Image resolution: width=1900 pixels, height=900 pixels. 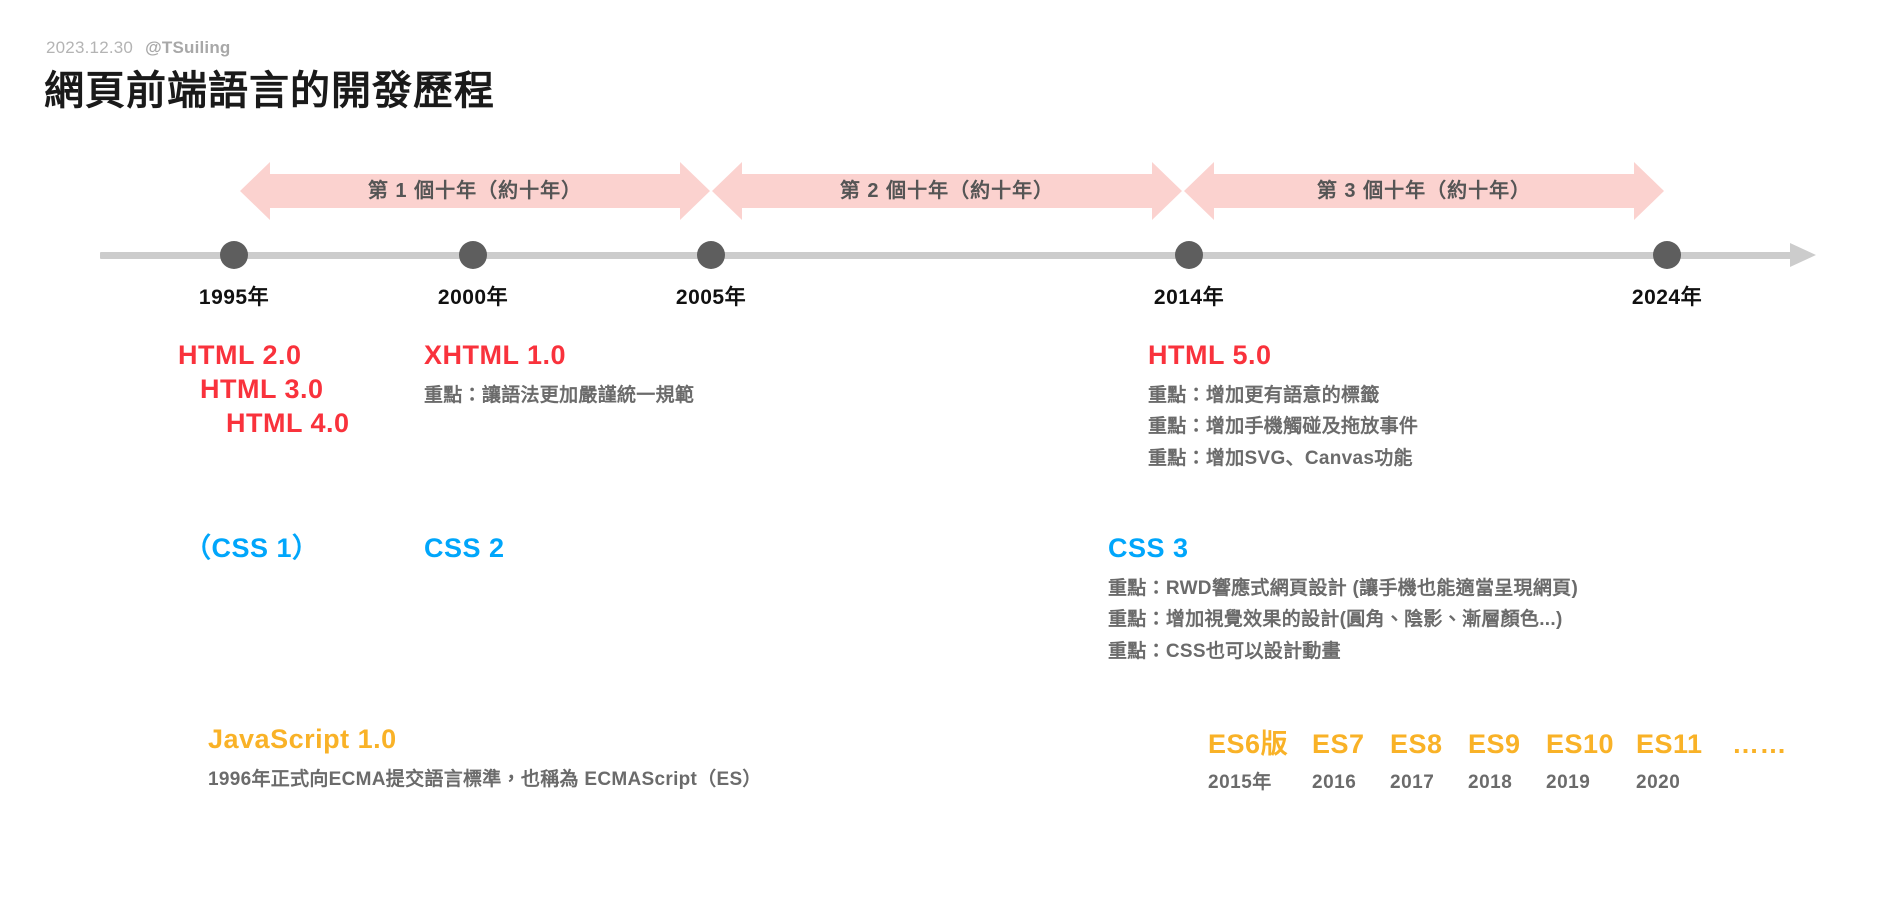 What do you see at coordinates (1803, 255) in the screenshot?
I see `timeline-arrowhead-icon` at bounding box center [1803, 255].